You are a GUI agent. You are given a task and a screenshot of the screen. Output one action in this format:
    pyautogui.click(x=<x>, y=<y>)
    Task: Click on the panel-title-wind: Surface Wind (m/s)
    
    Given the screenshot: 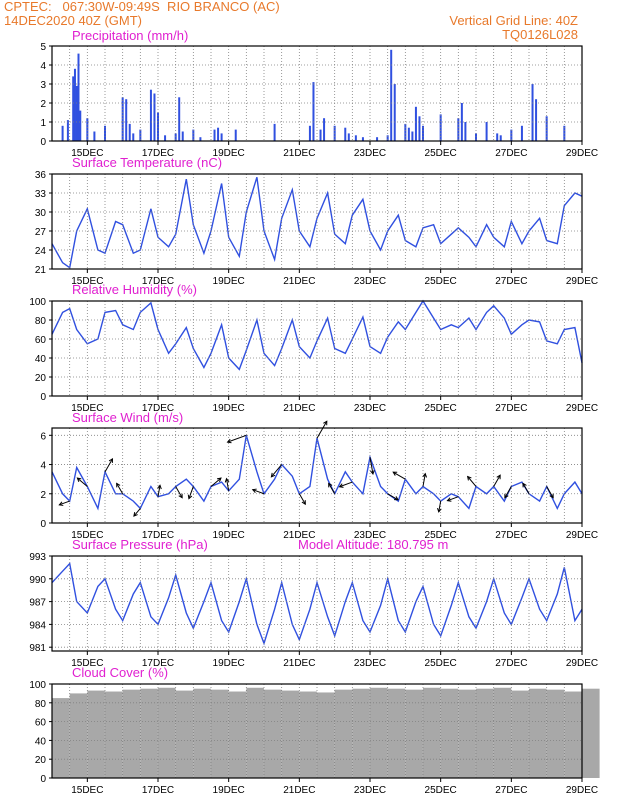 What is the action you would take?
    pyautogui.click(x=128, y=417)
    